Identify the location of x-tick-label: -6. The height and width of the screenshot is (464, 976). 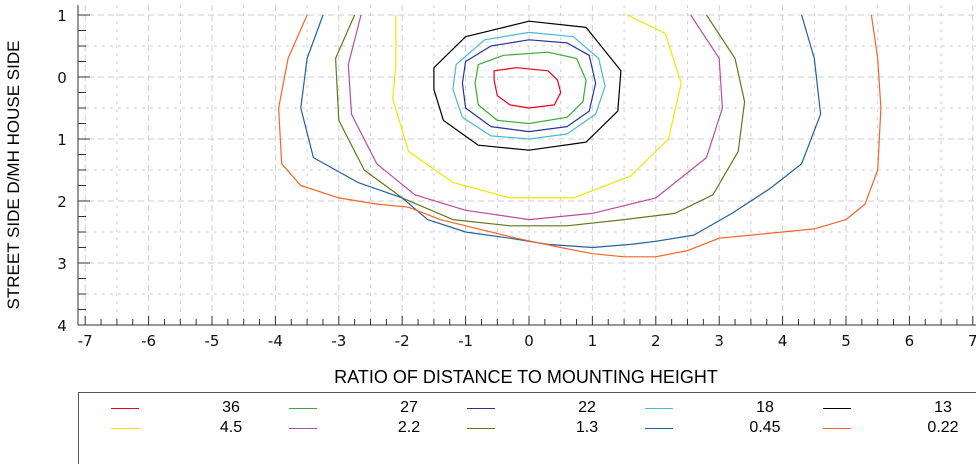
(148, 341).